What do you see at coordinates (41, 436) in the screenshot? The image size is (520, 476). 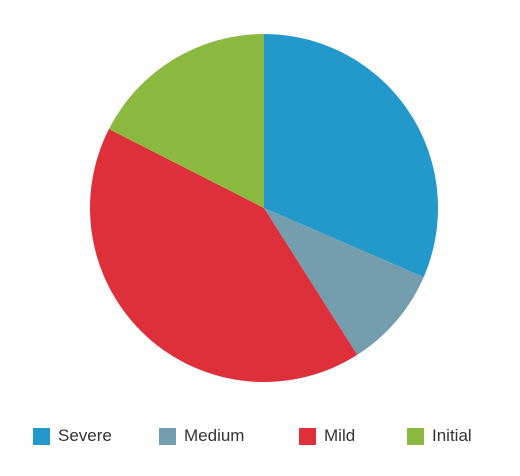 I see `legend-swatch-severe` at bounding box center [41, 436].